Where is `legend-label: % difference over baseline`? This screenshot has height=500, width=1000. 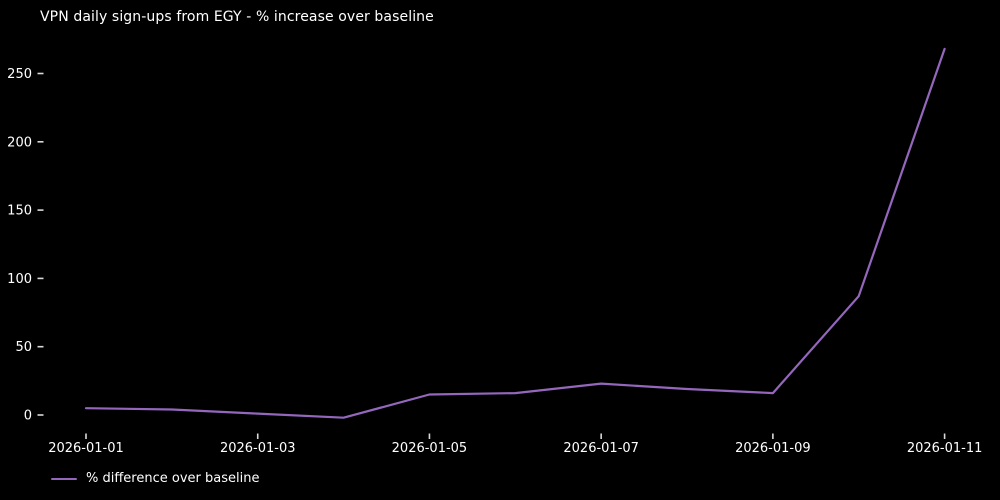
legend-label: % difference over baseline is located at coordinates (173, 478).